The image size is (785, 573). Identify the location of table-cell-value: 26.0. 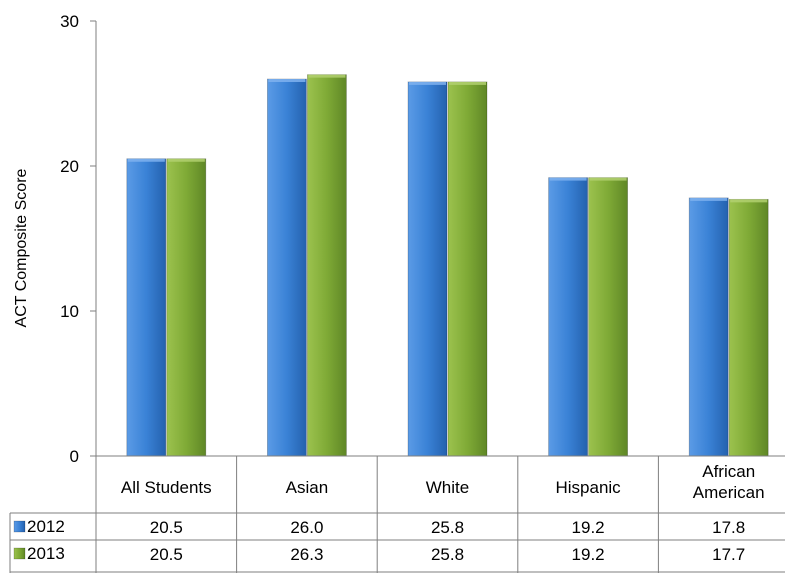
(306, 527).